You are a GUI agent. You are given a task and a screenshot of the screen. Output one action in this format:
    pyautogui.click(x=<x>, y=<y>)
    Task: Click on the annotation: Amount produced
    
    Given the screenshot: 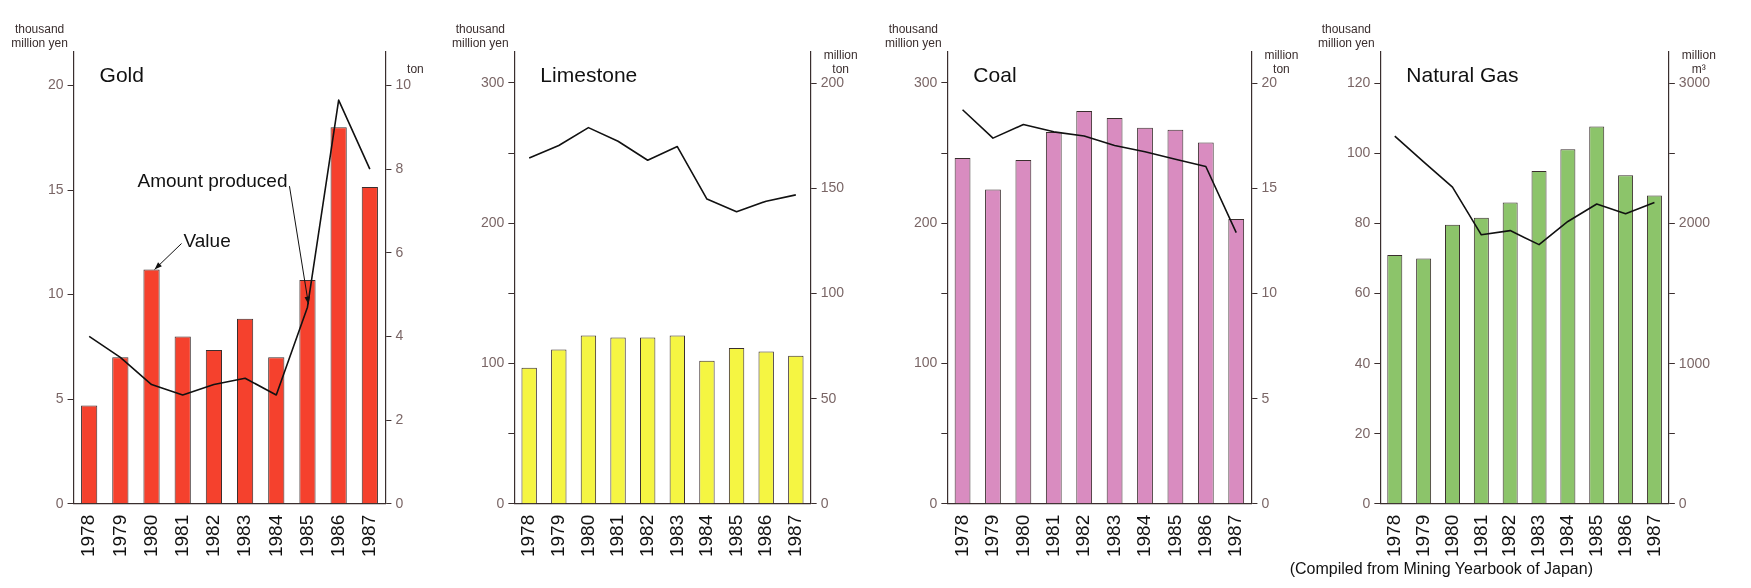 What is the action you would take?
    pyautogui.click(x=212, y=181)
    